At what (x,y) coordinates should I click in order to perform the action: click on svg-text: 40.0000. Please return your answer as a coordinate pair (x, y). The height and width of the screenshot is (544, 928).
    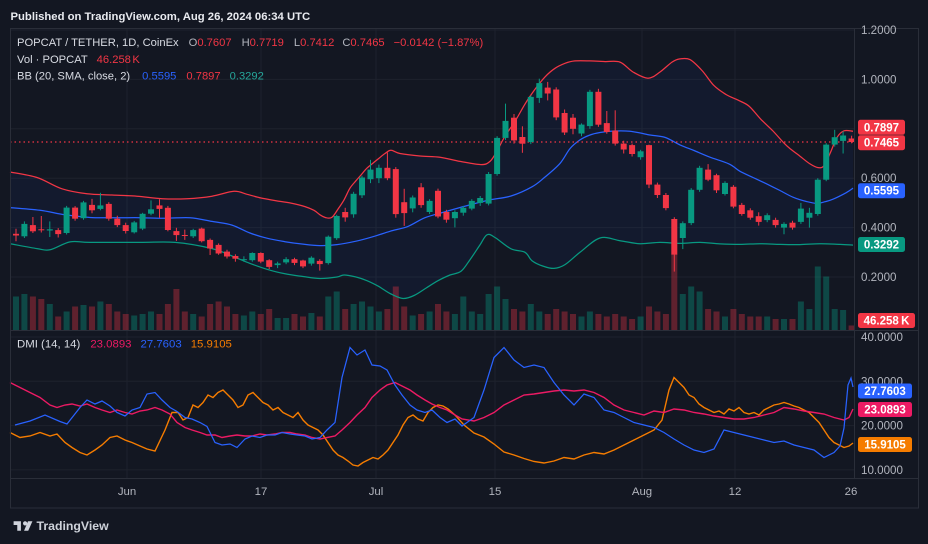
    Looking at the image, I should click on (882, 337).